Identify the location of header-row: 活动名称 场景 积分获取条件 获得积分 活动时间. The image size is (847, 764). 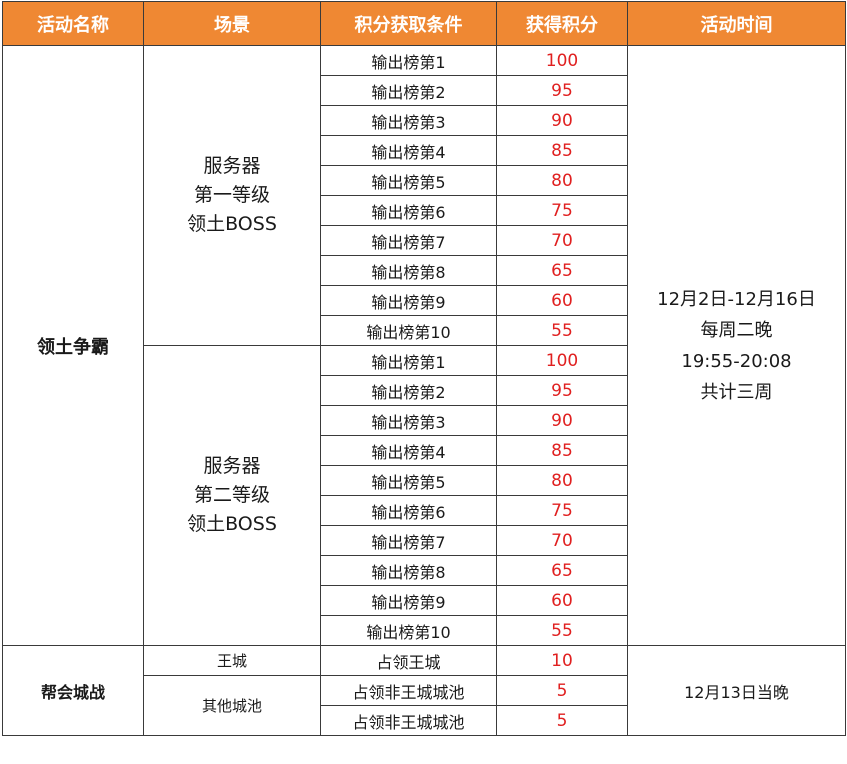
(424, 23).